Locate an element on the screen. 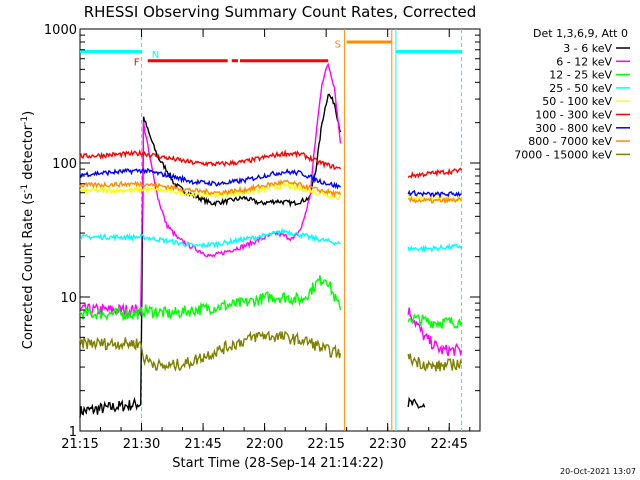 Image resolution: width=640 pixels, height=480 pixels. legend-label-2: 12 - 25 keV is located at coordinates (580, 75).